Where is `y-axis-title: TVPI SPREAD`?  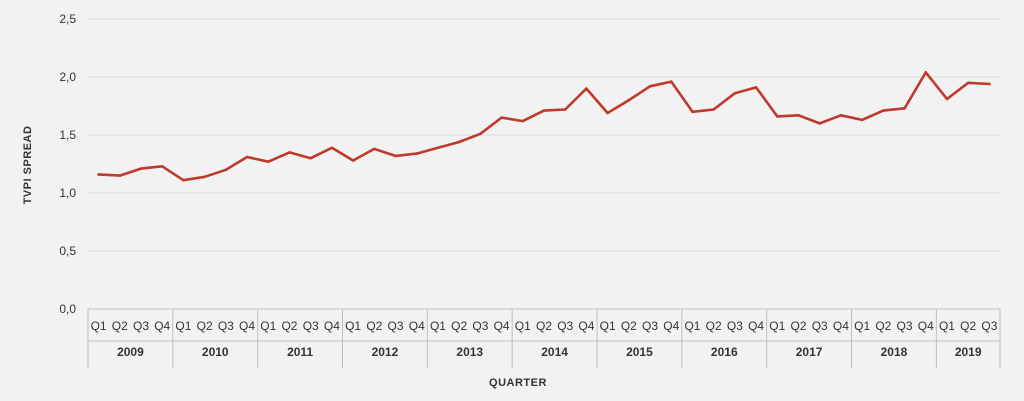
y-axis-title: TVPI SPREAD is located at coordinates (28, 165).